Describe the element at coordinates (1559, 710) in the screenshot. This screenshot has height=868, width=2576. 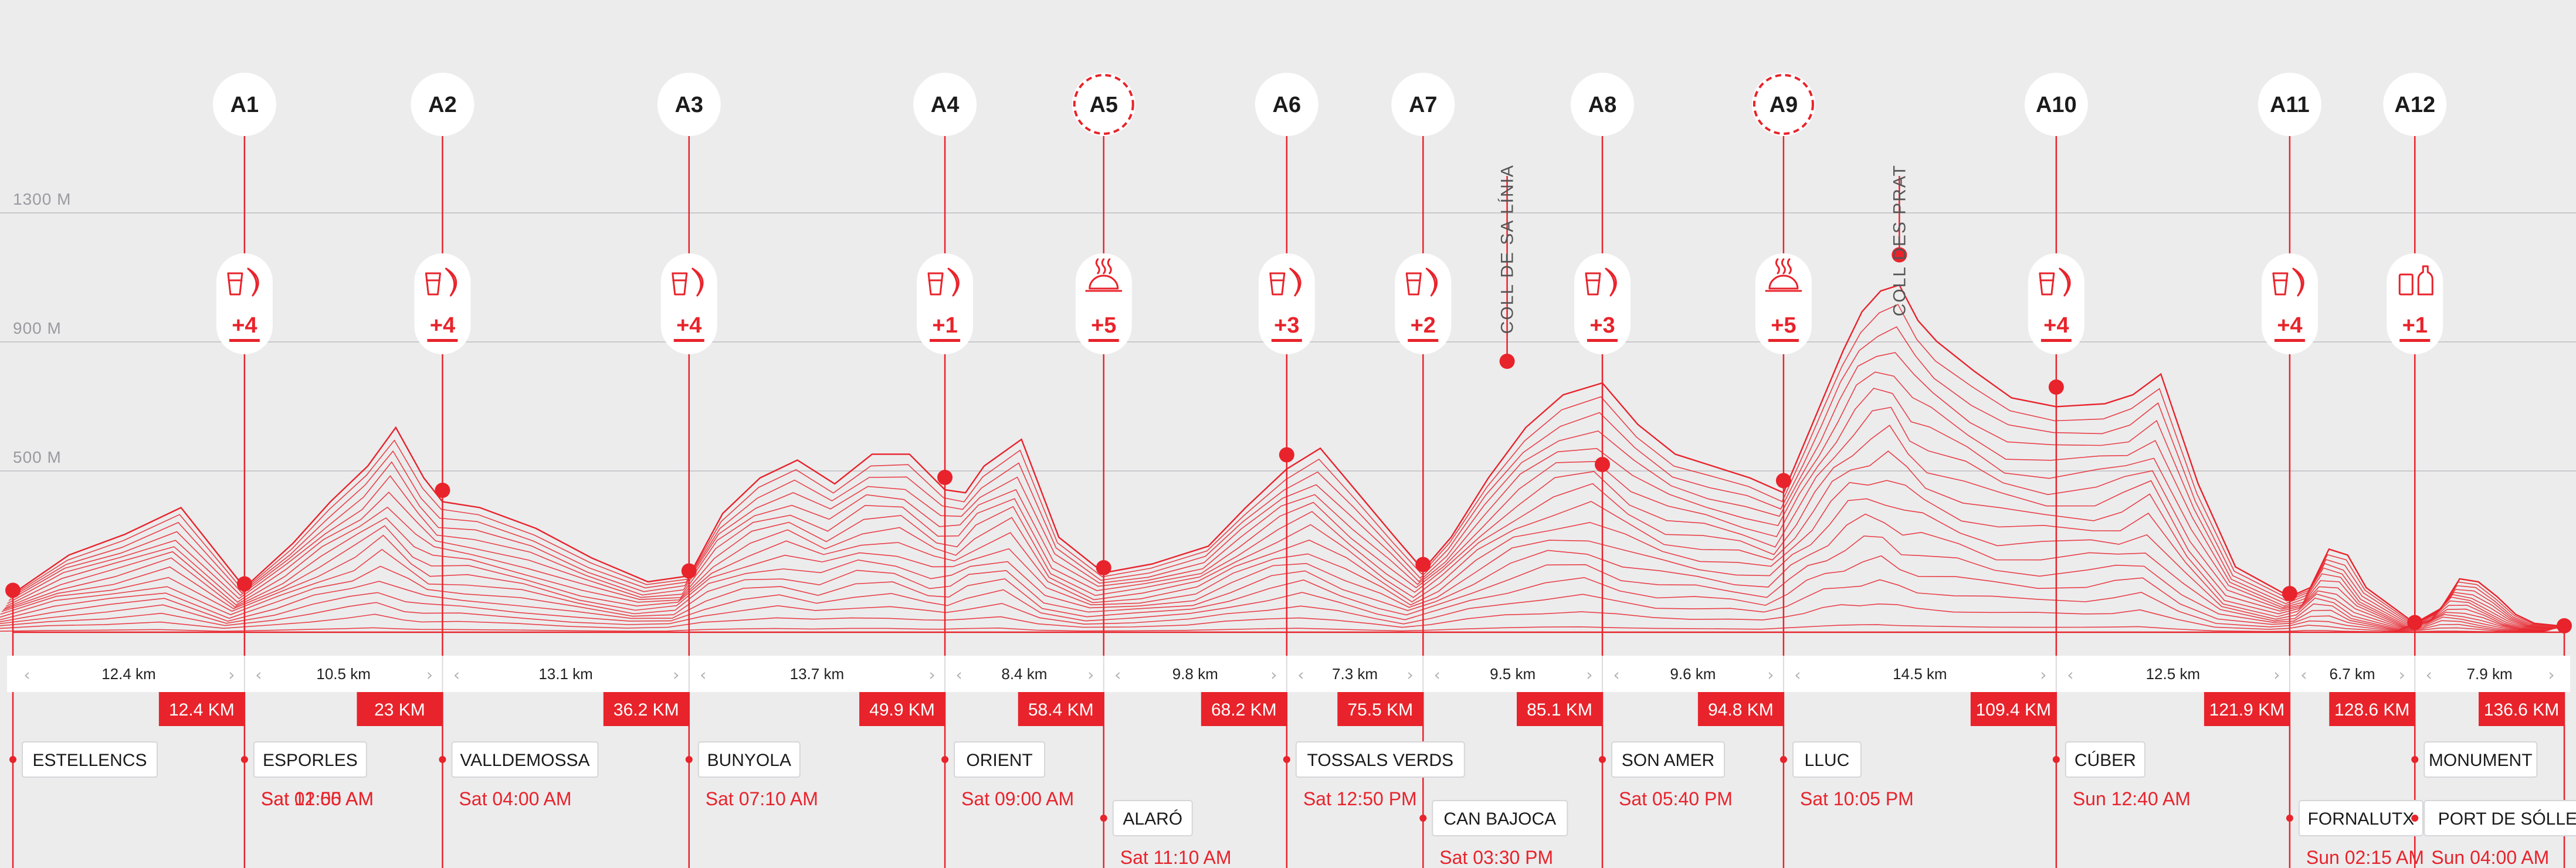
I see `km-tag-label: 85.1 KM` at that location.